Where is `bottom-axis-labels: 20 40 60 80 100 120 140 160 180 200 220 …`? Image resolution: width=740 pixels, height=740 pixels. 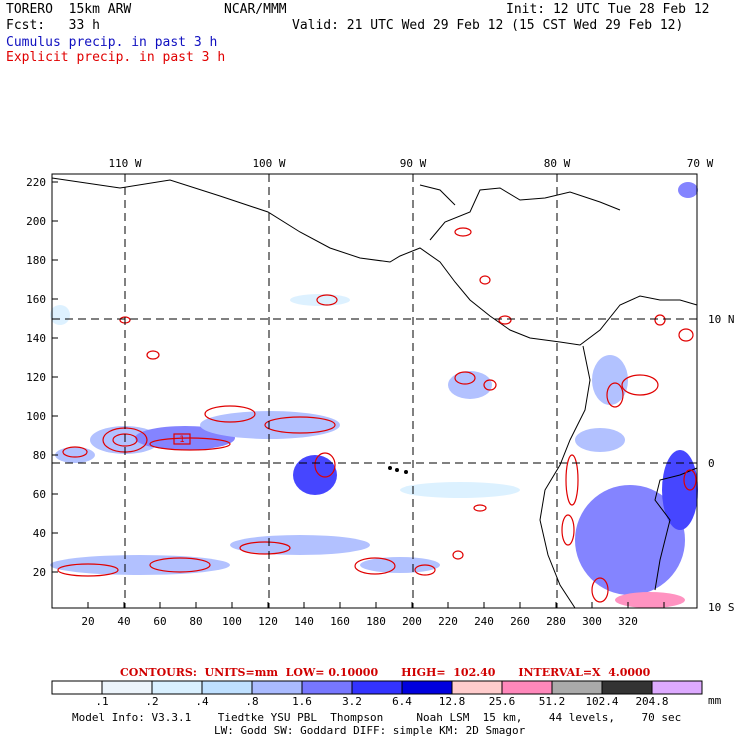
bottom-axis-labels: 20 40 60 80 100 120 140 160 180 200 220 … is located at coordinates (359, 621).